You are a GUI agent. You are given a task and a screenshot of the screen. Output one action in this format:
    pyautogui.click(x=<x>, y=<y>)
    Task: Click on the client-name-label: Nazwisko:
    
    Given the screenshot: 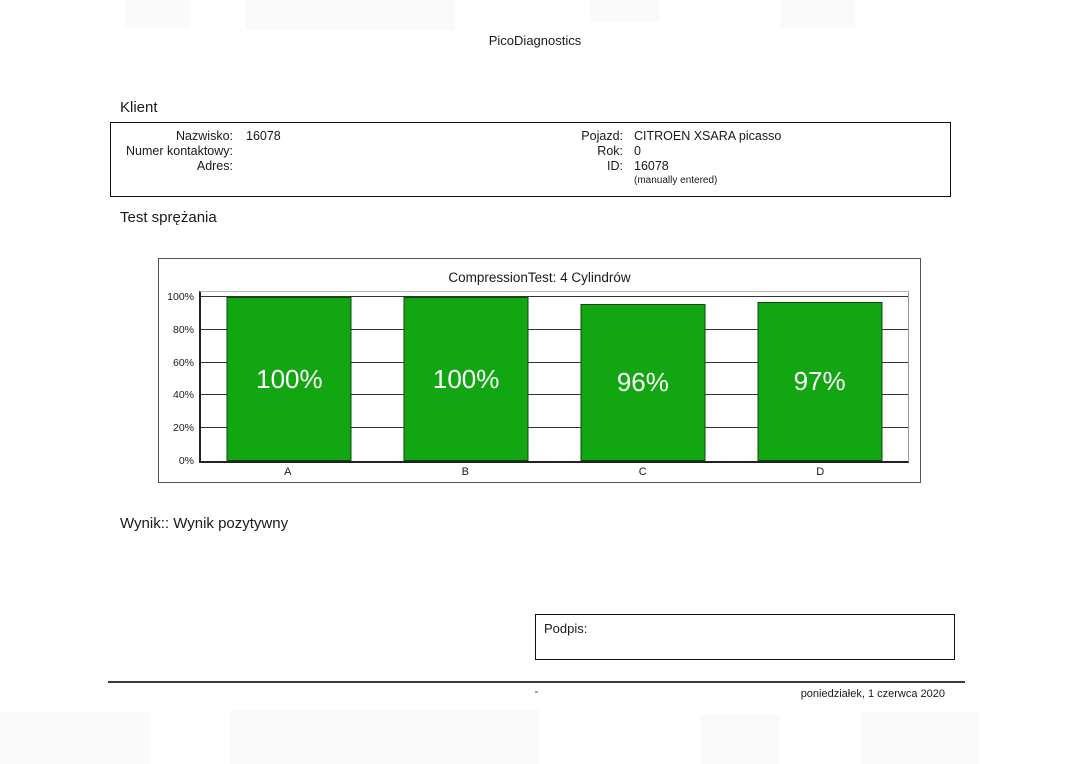 What is the action you would take?
    pyautogui.click(x=204, y=136)
    